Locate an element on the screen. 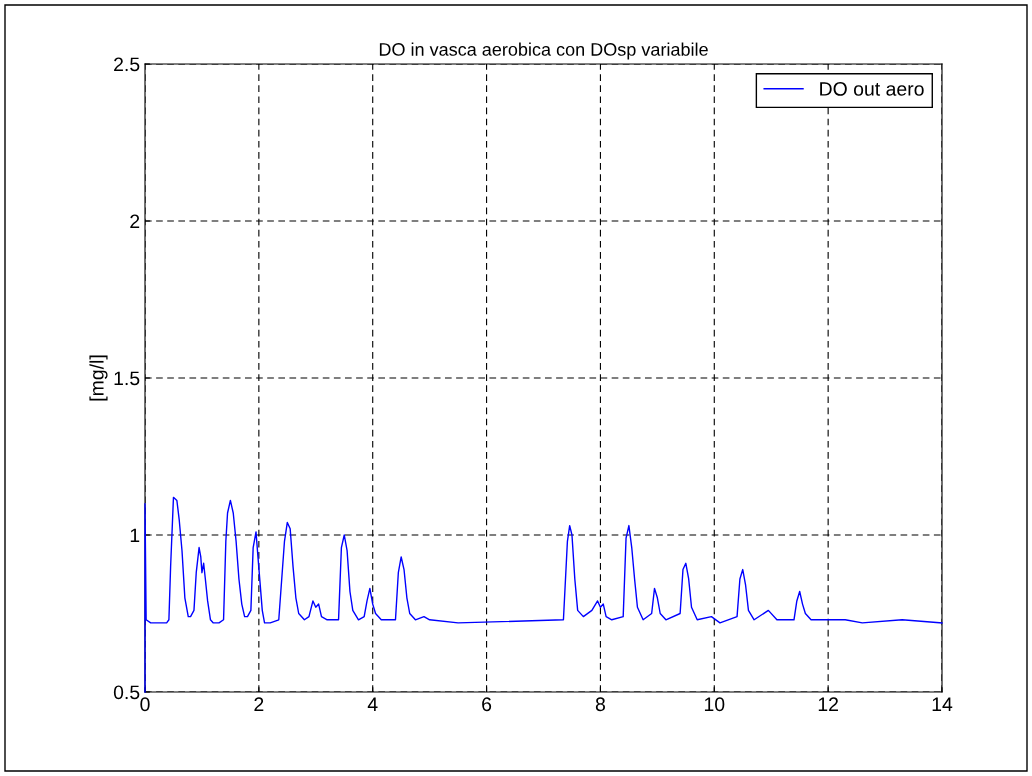  y-tick-label: 0.5 is located at coordinates (126, 692).